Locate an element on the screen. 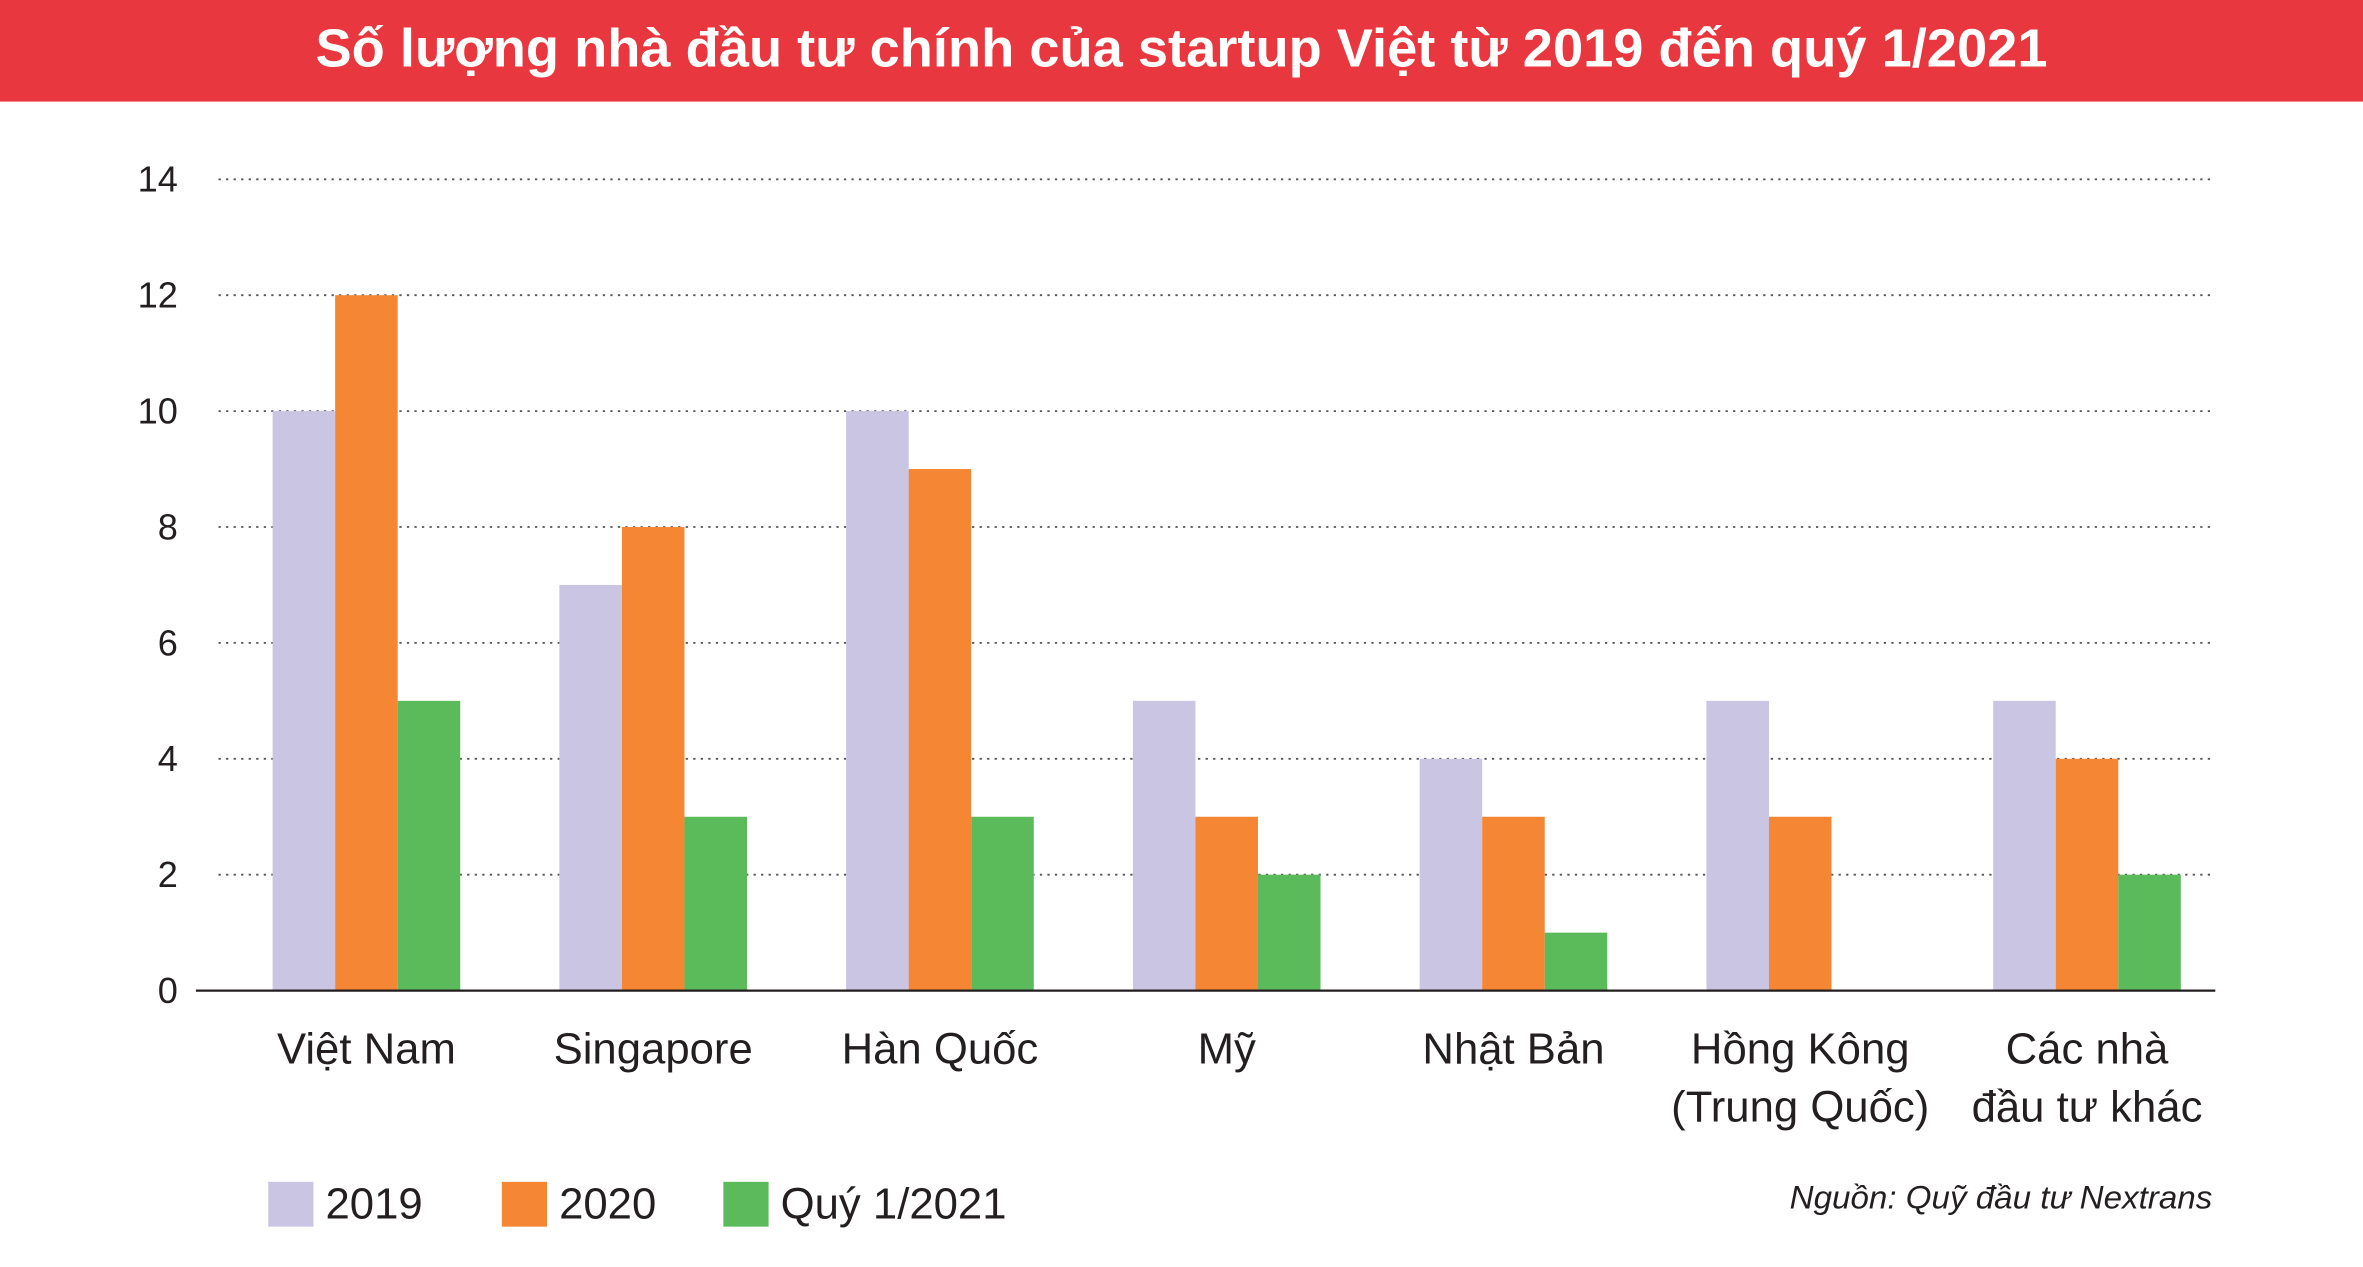 This screenshot has height=1267, width=2363. y-tick-label: 4 is located at coordinates (168, 758).